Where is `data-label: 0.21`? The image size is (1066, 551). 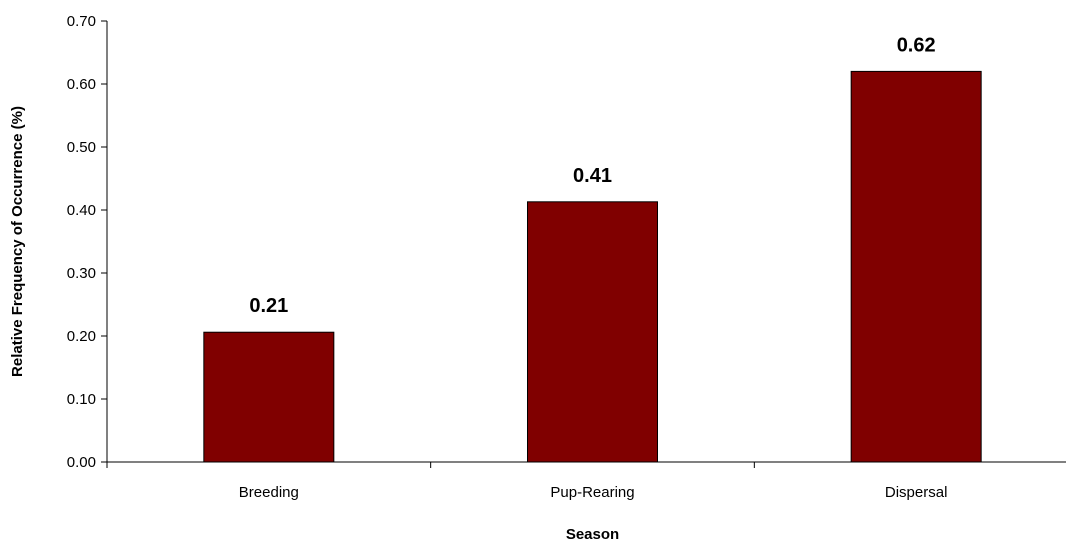
data-label: 0.21 is located at coordinates (268, 306).